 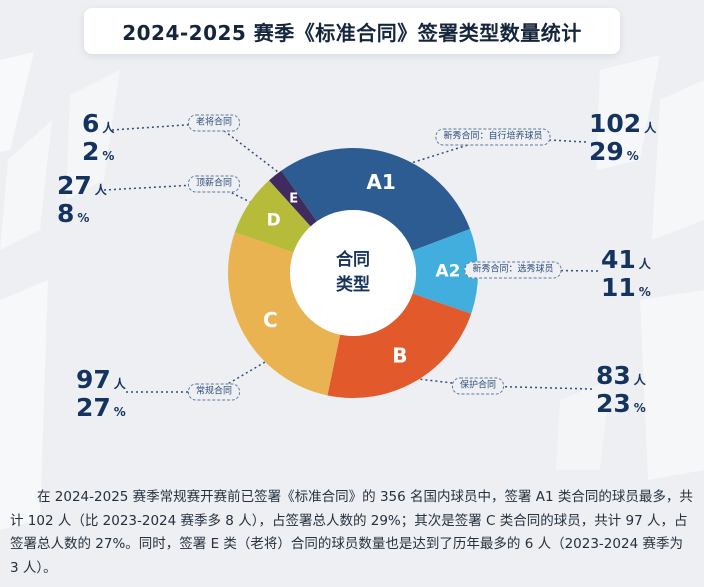 I want to click on callout-count-D: 27 人 8%, so click(x=82, y=199).